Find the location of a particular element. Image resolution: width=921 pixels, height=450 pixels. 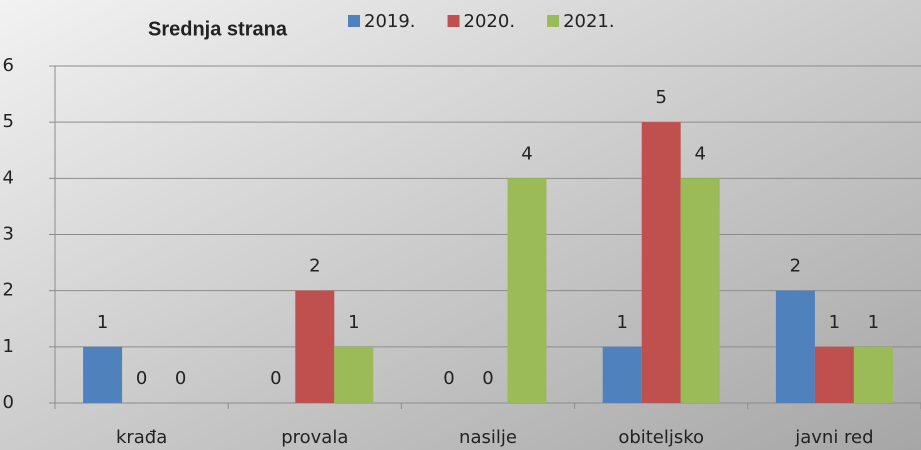

y-tick-label: 4 is located at coordinates (8, 177).